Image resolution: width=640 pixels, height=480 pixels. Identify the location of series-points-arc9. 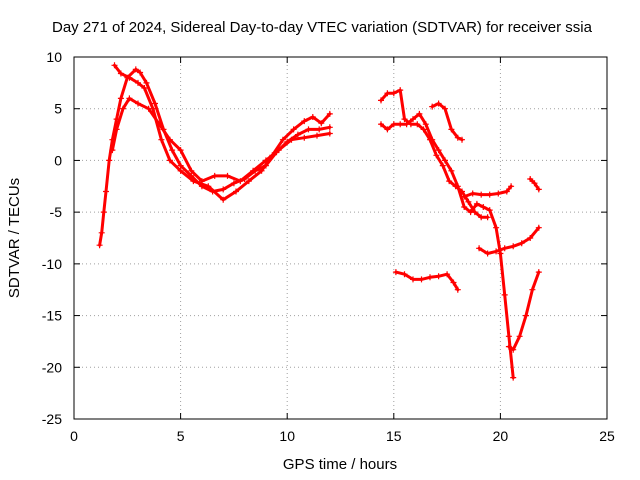
(509, 240).